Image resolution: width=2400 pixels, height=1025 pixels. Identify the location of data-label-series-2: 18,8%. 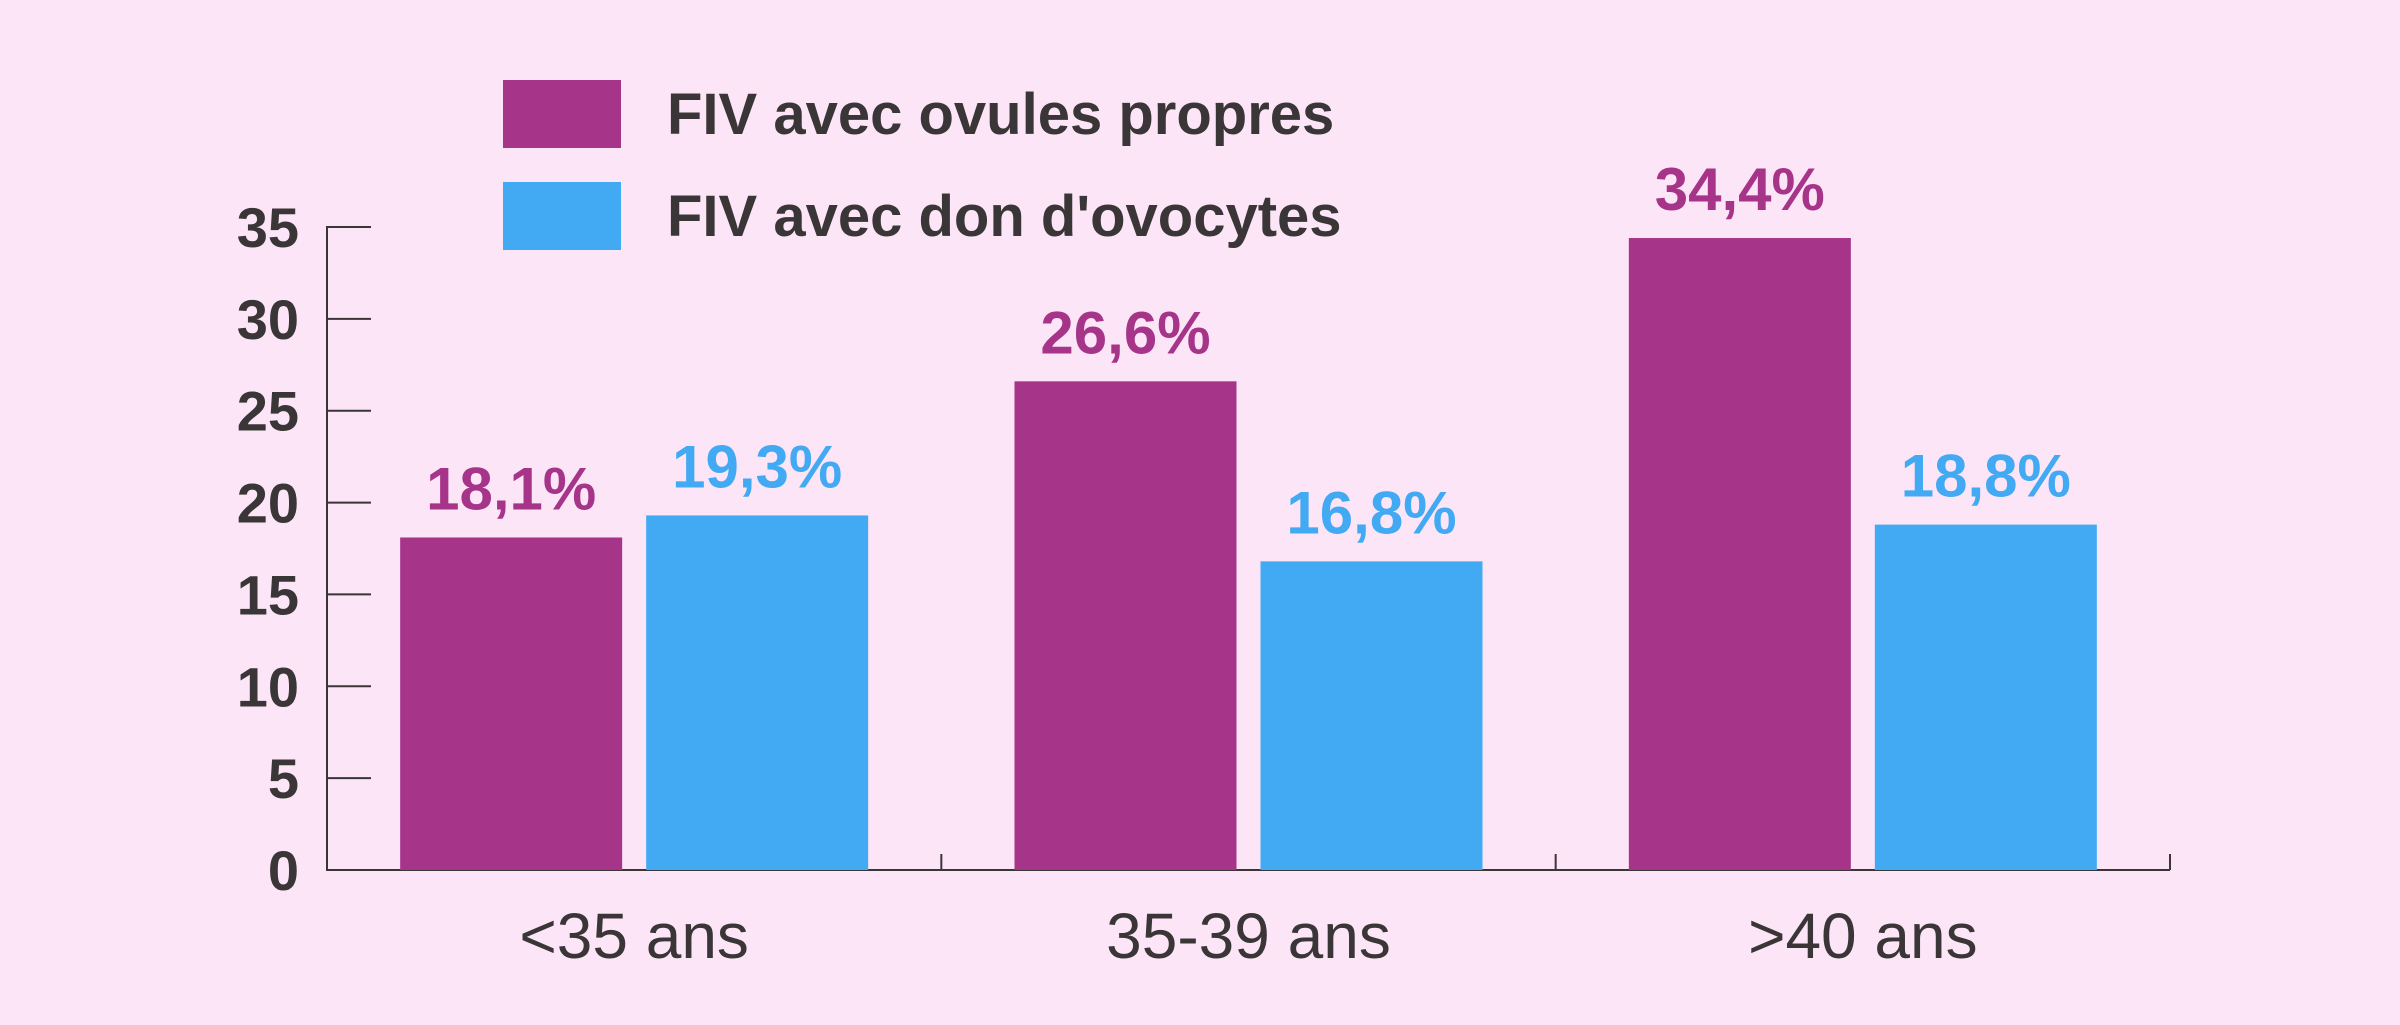
(1986, 476).